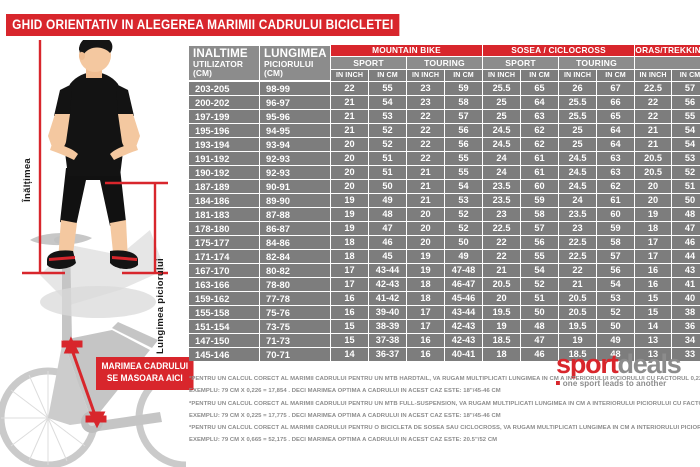 The image size is (700, 467). I want to click on cell-frame-size: 46, so click(387, 242).